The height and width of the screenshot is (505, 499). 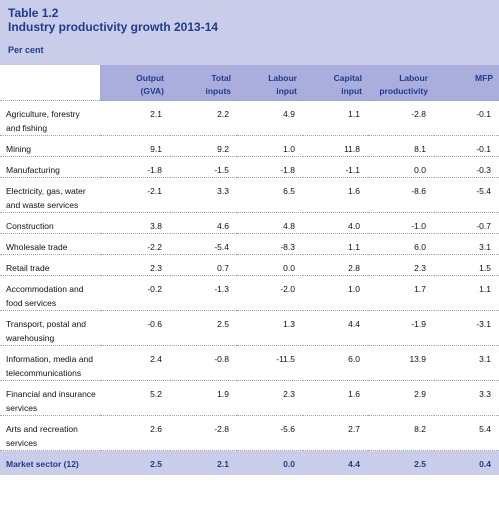 I want to click on cell-value: -2.8, so click(x=401, y=118).